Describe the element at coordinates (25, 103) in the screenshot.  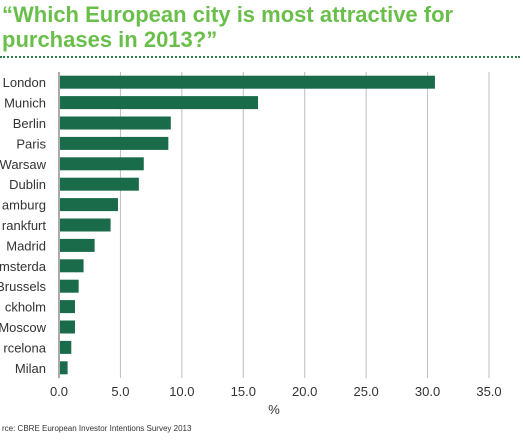
I see `category-label: Munich` at that location.